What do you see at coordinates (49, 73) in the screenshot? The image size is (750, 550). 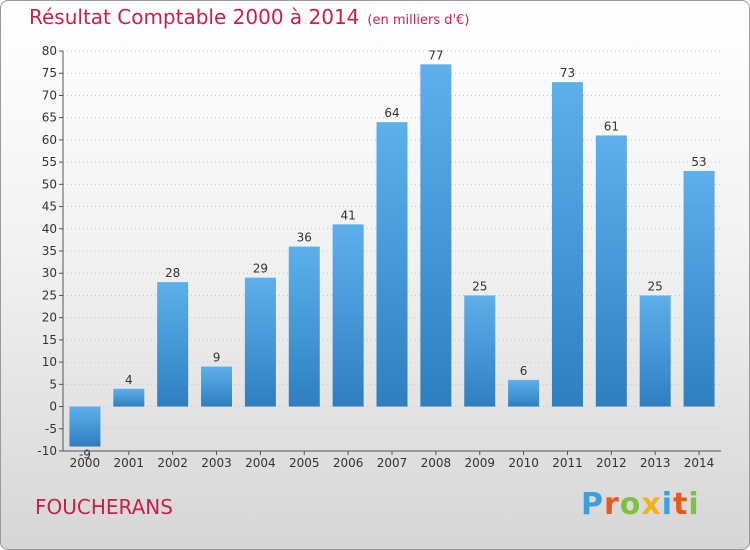 I see `y-tick-label: 75` at bounding box center [49, 73].